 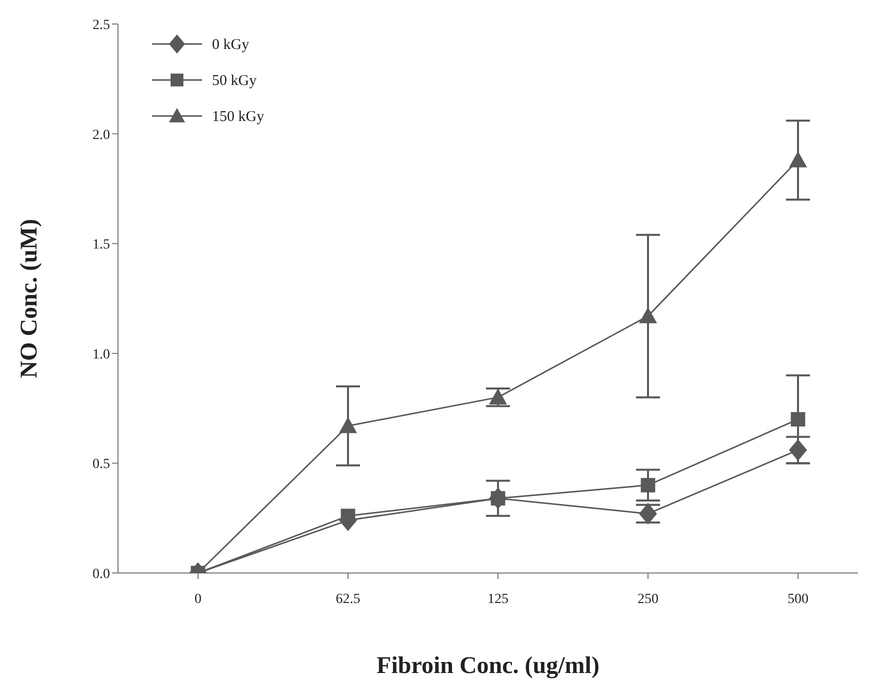 What do you see at coordinates (488, 666) in the screenshot?
I see `x-axis-title: Fibroin Conc. (ug/ml)` at bounding box center [488, 666].